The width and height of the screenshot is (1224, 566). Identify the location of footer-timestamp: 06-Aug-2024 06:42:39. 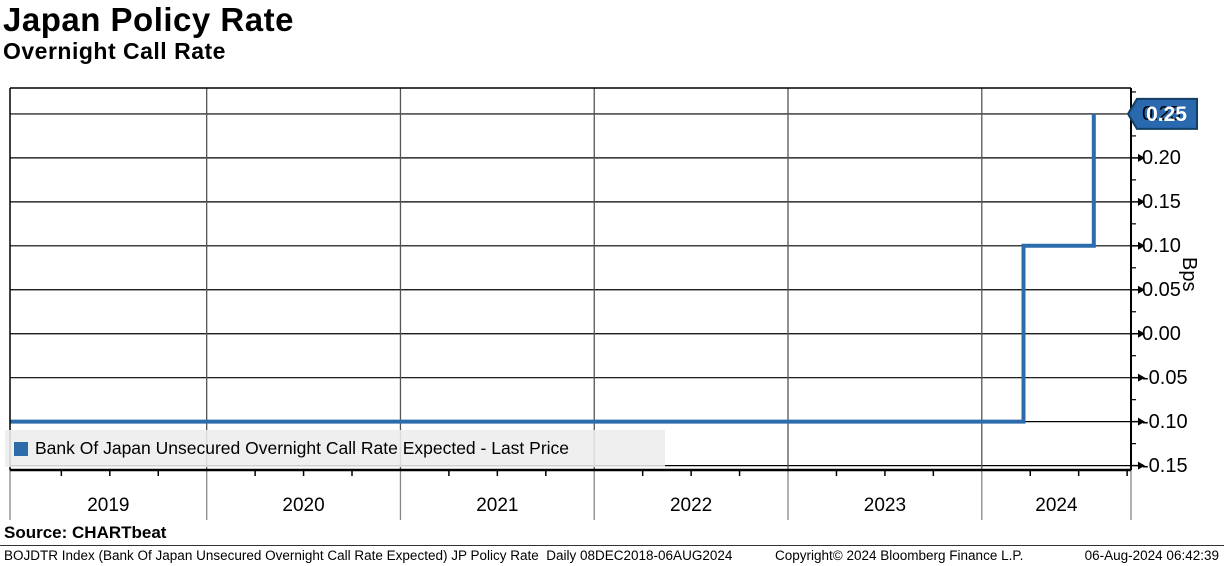
(1151, 555).